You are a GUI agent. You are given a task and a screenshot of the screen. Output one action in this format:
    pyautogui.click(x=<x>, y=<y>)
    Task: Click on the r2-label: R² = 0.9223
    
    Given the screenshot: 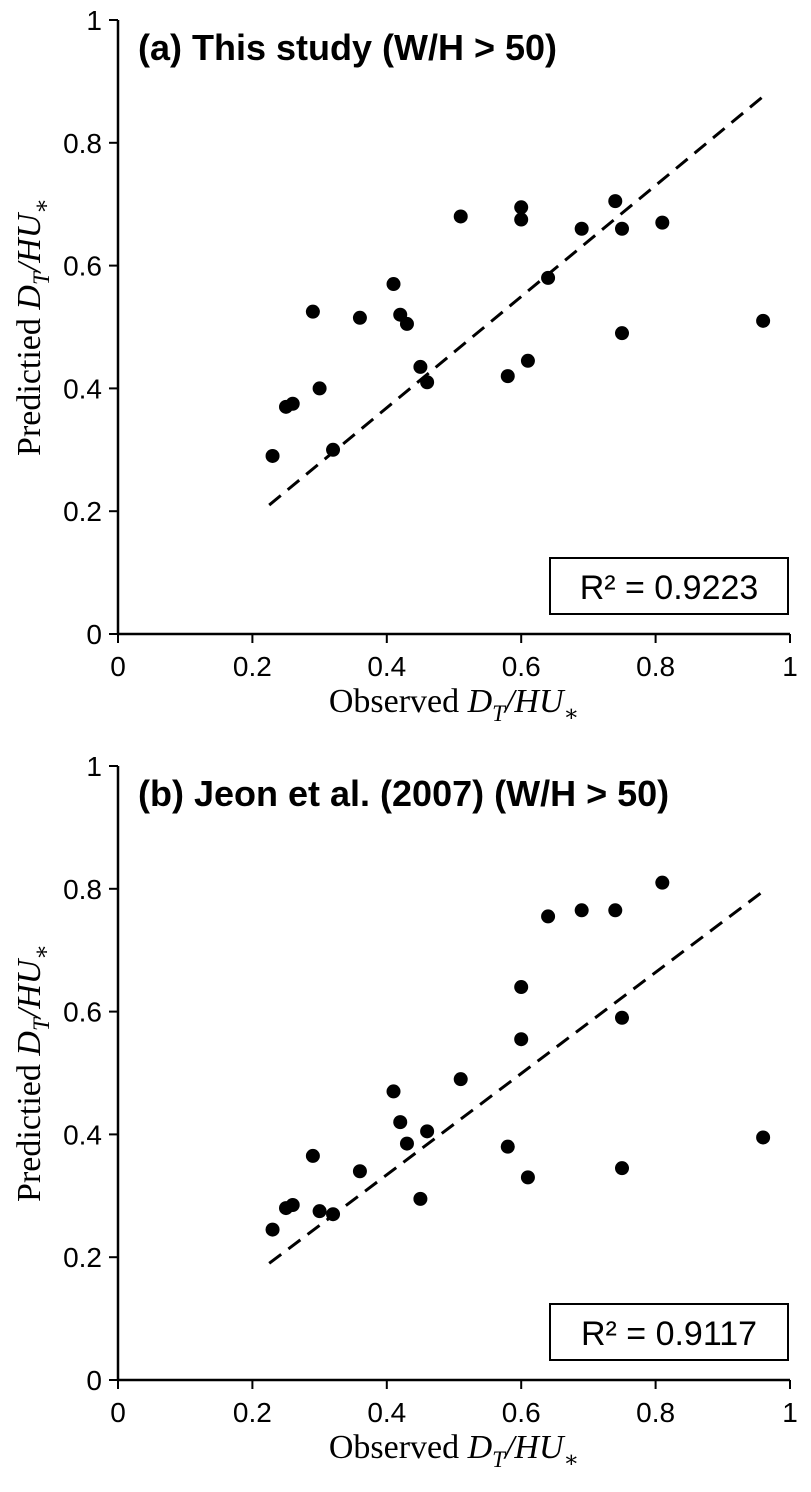 What is the action you would take?
    pyautogui.click(x=669, y=588)
    